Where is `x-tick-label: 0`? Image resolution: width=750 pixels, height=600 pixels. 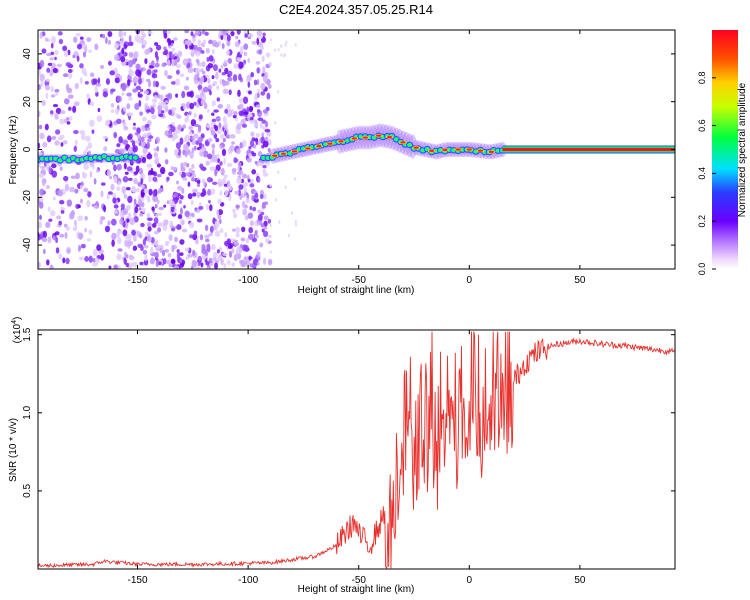
x-tick-label: 0 is located at coordinates (470, 580).